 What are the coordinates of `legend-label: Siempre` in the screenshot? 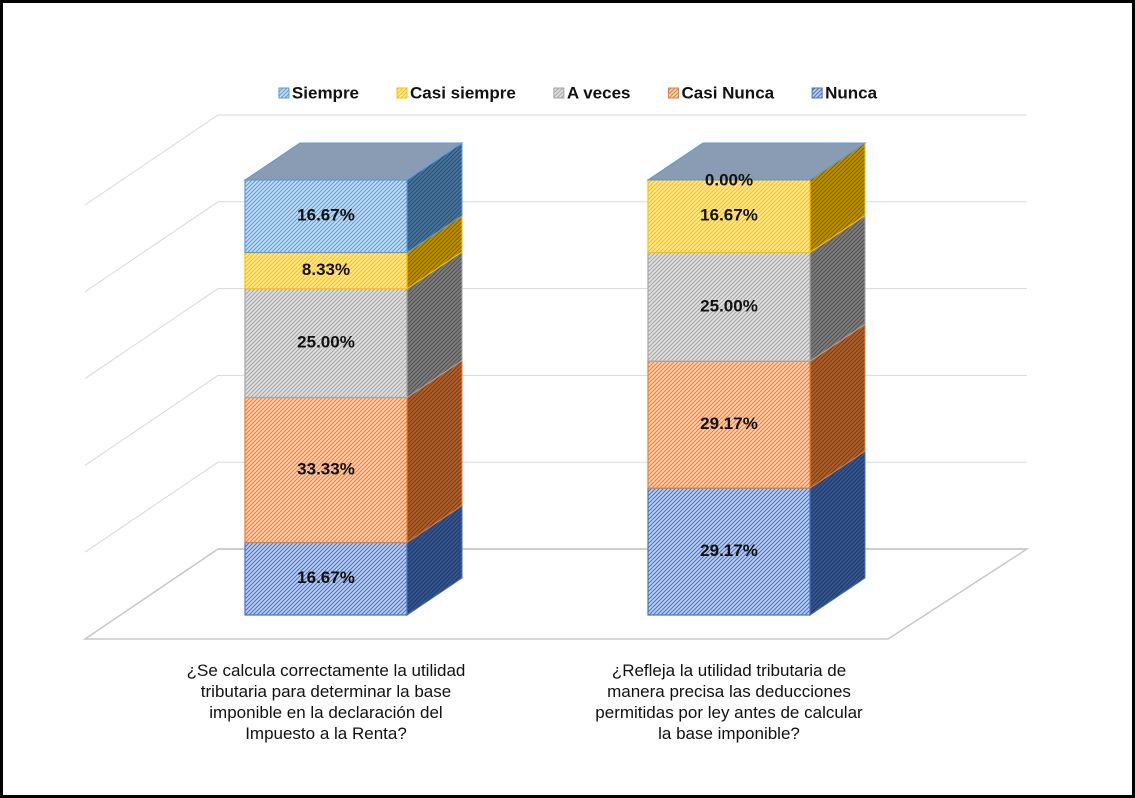 It's located at (325, 92).